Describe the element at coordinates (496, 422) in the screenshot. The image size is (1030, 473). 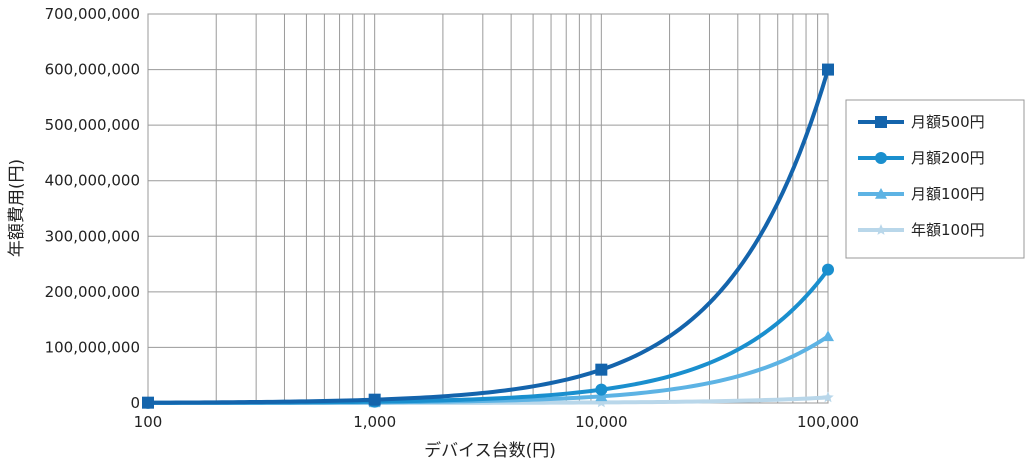
I see `x-axis: 100 1,000 10,000 100,000` at that location.